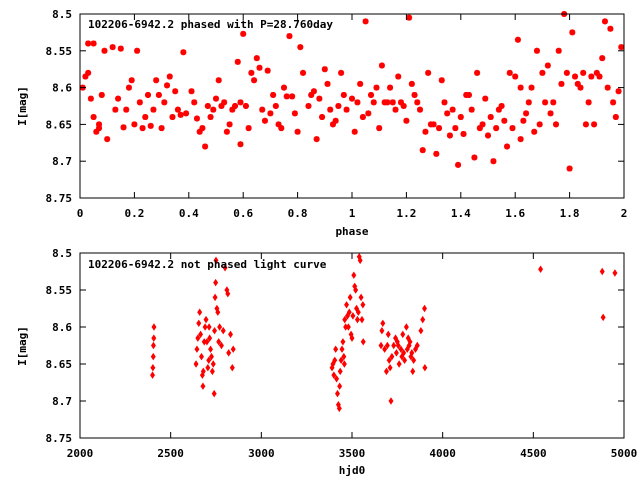 This screenshot has height=480, width=640. Describe the element at coordinates (352, 453) in the screenshot. I see `unphased-x-tick-labels: 2000 2500 3000 3500 4000 4500 5000` at that location.